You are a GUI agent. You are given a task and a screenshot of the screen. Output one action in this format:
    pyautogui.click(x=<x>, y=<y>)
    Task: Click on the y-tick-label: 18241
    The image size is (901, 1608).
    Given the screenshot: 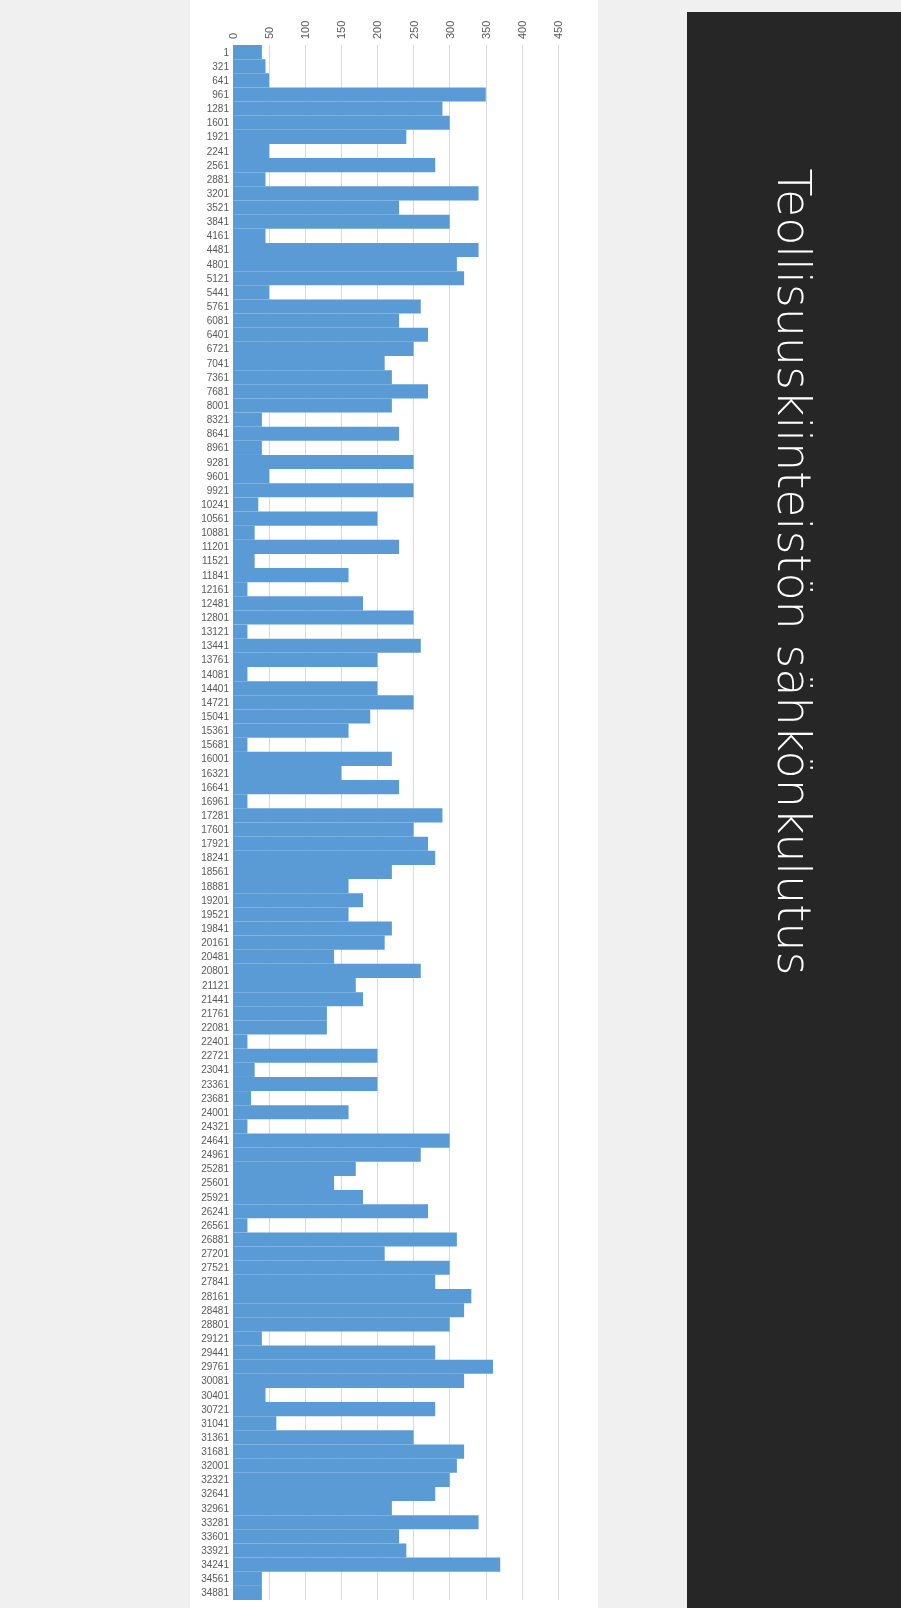 What is the action you would take?
    pyautogui.click(x=215, y=858)
    